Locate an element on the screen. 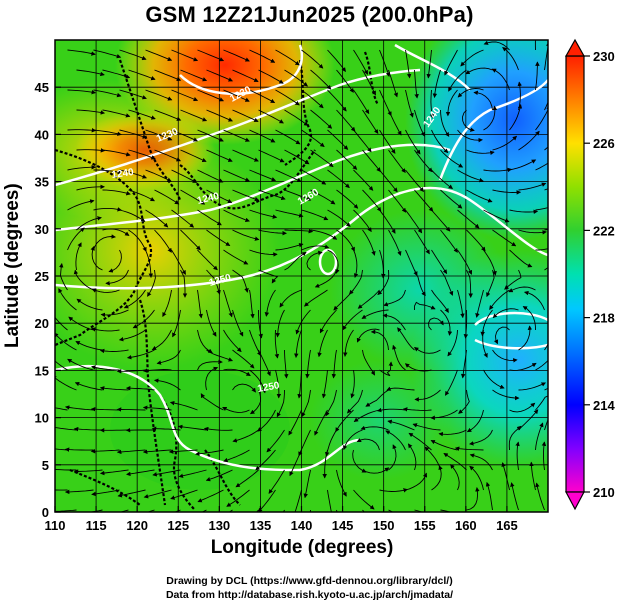  y-tick-label: 5 is located at coordinates (45, 465).